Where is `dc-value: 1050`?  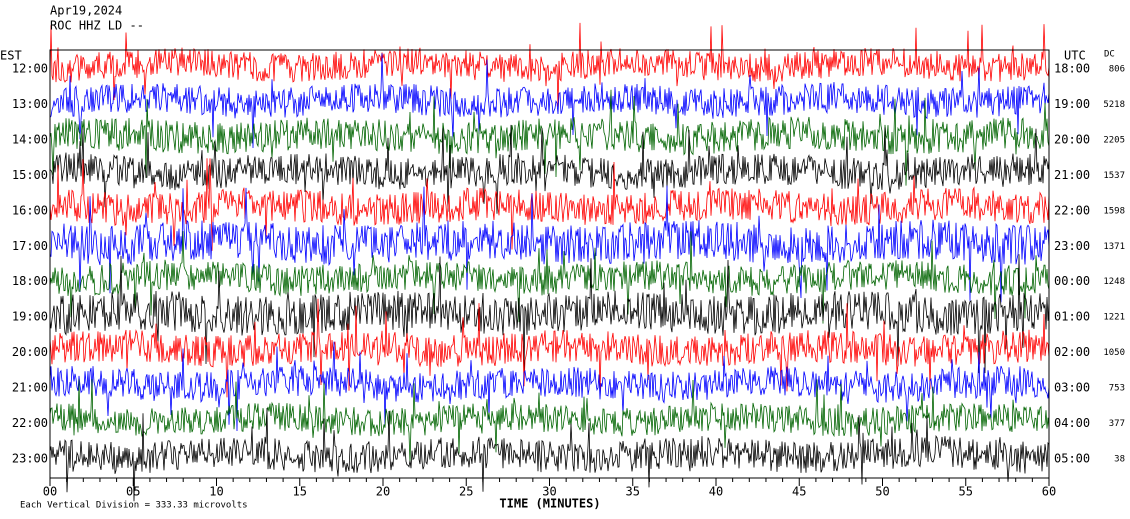
dc-value: 1050 is located at coordinates (1114, 353).